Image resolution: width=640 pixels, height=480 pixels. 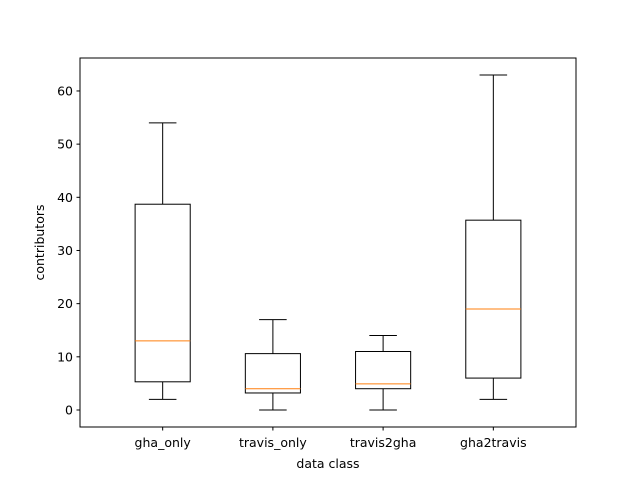 What do you see at coordinates (69, 409) in the screenshot?
I see `y-tick-label-0: 0` at bounding box center [69, 409].